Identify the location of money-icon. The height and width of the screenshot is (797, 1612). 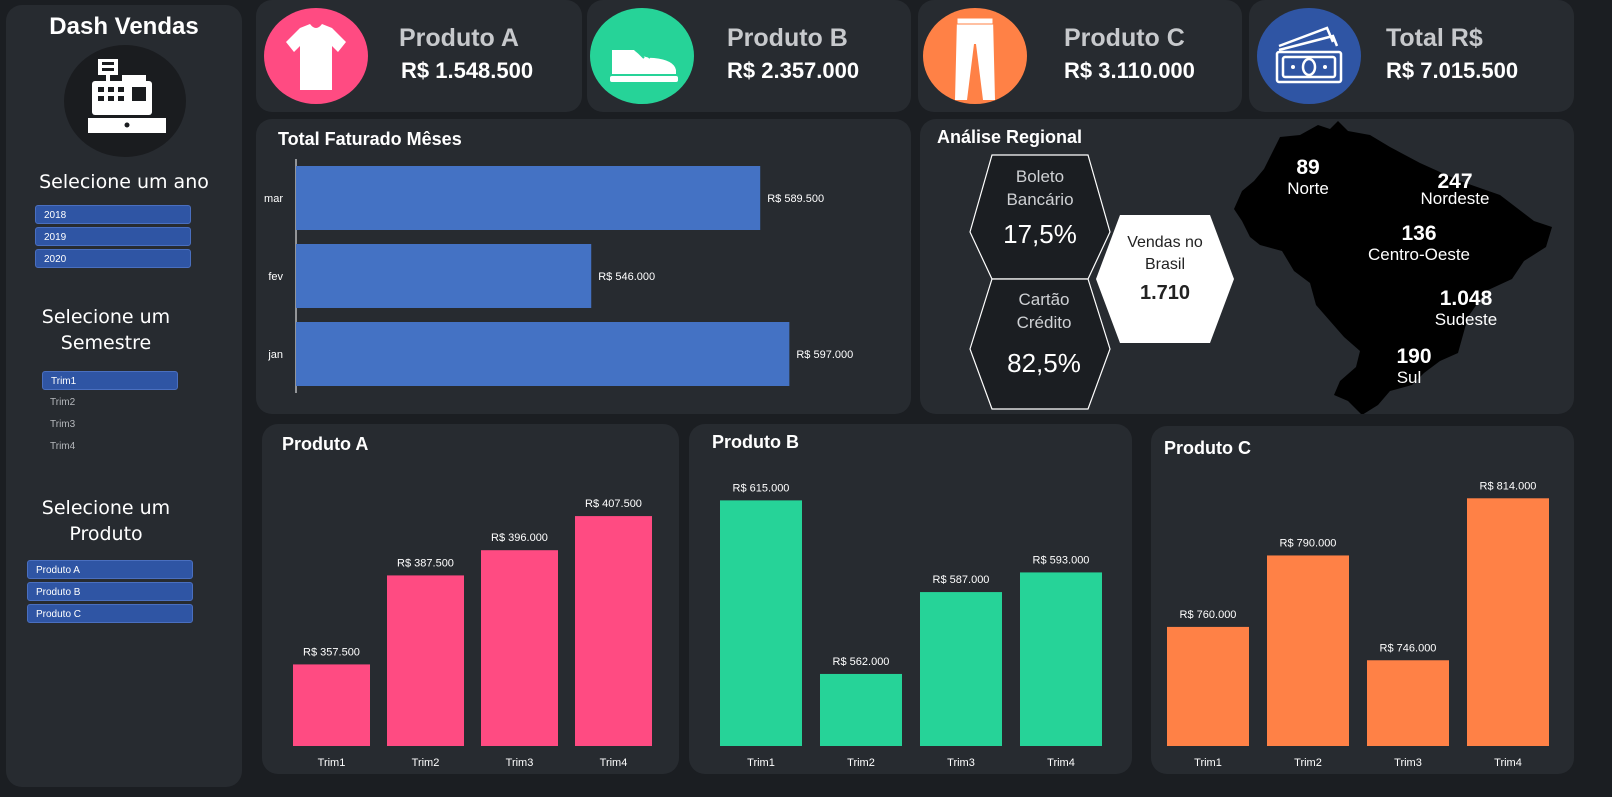
(1309, 56).